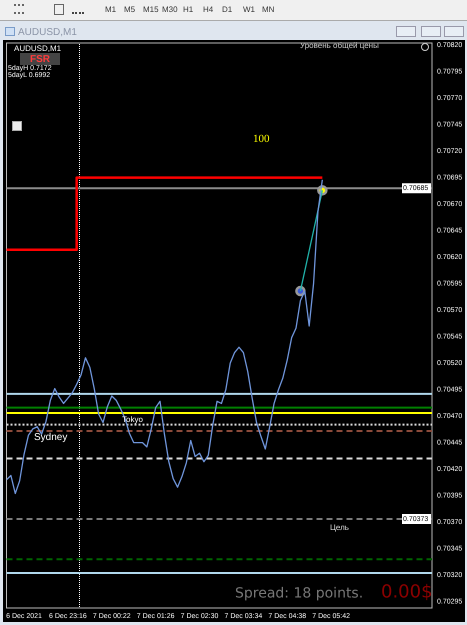 This screenshot has height=625, width=467. I want to click on annotation: Цель, so click(339, 527).